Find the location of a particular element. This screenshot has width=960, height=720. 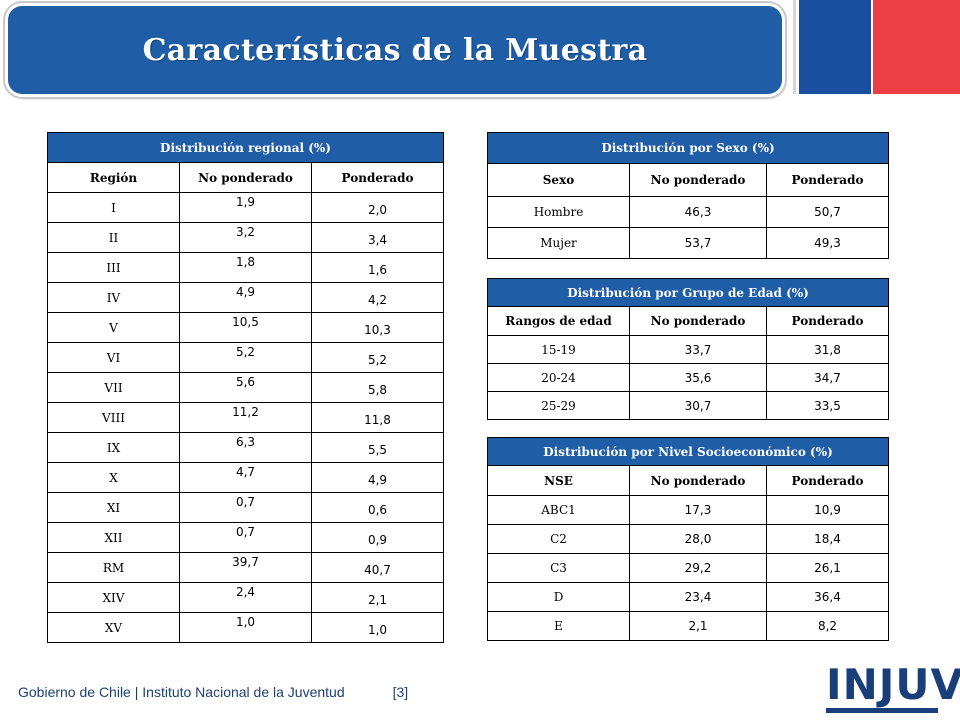

edad-header-rangos: Rangos de edad is located at coordinates (558, 321).